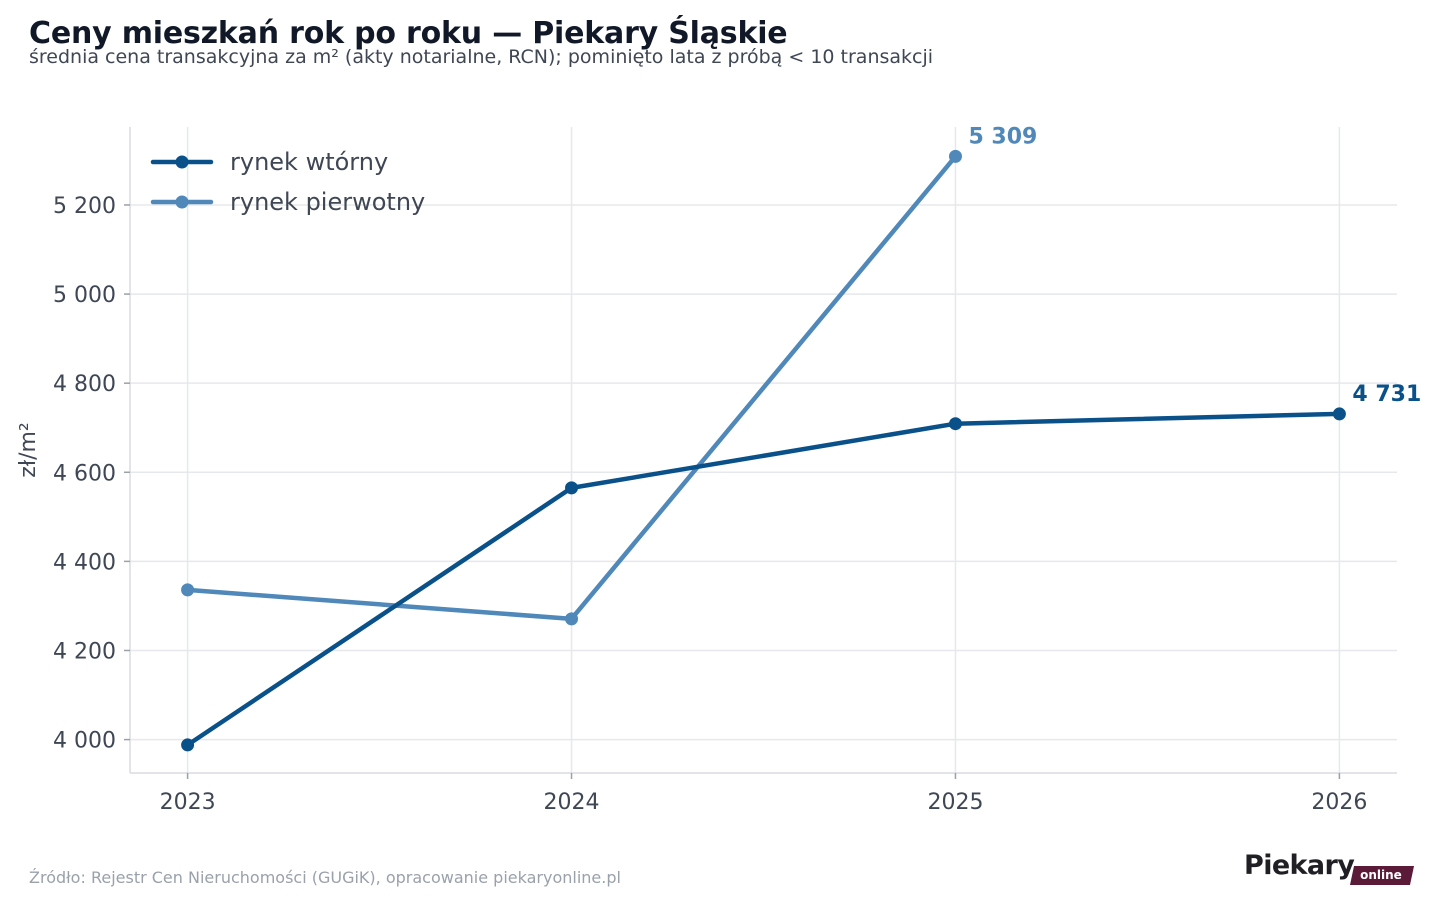 This screenshot has width=1440, height=900. I want to click on y-axis-label: zł/m², so click(28, 449).